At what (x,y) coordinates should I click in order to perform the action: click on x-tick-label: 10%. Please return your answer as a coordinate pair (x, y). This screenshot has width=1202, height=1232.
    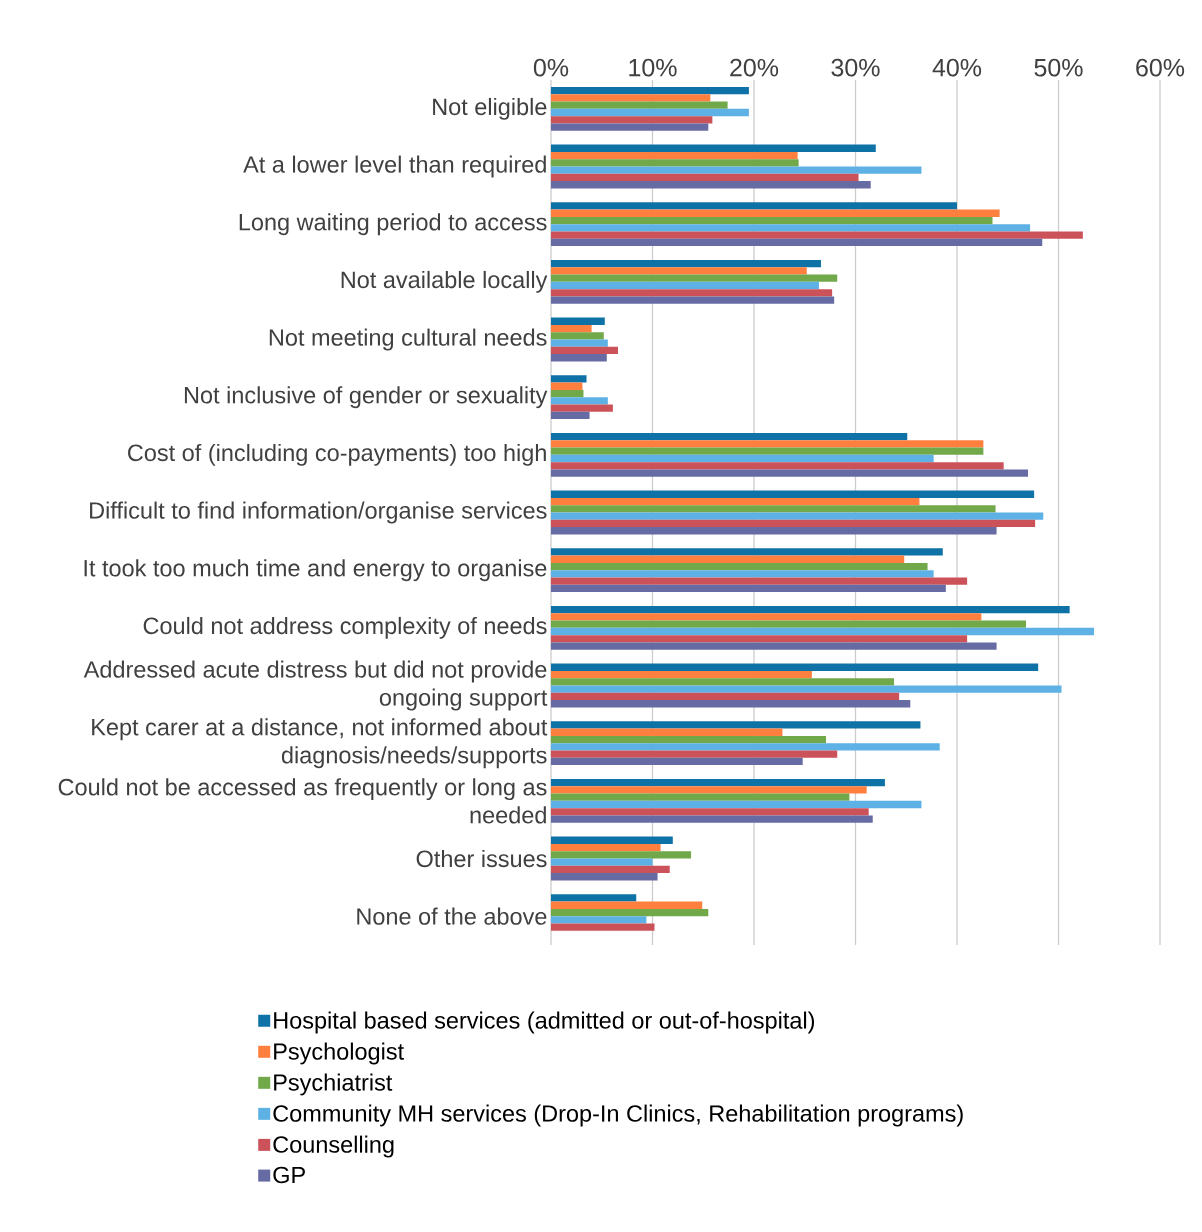
    Looking at the image, I should click on (653, 67).